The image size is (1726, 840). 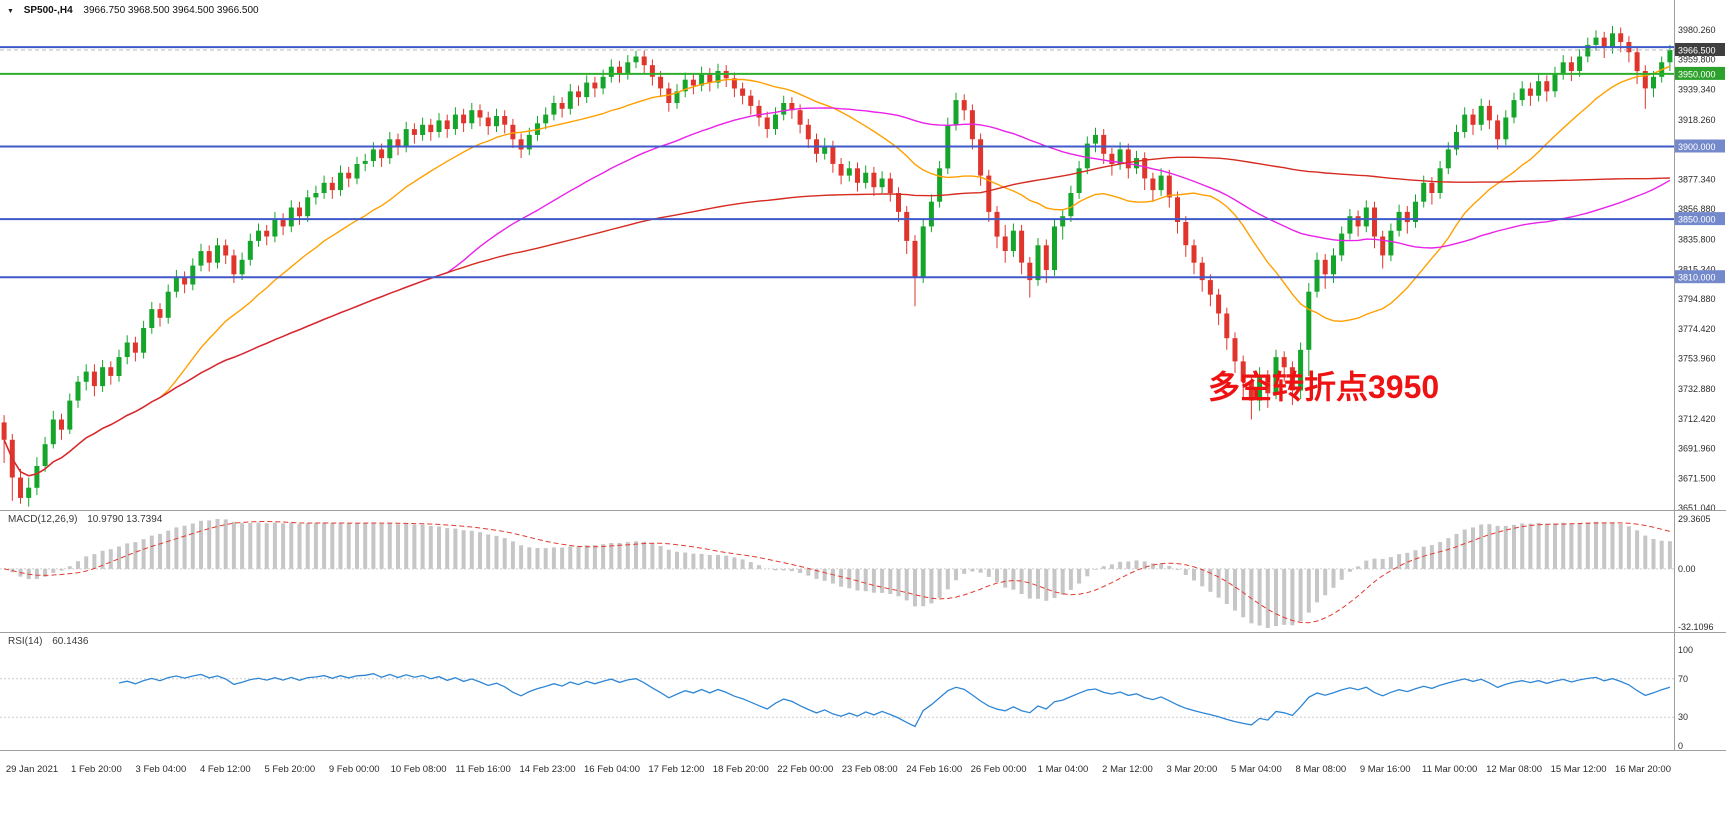 What do you see at coordinates (1697, 30) in the screenshot?
I see `svg-text: 3980.260` at bounding box center [1697, 30].